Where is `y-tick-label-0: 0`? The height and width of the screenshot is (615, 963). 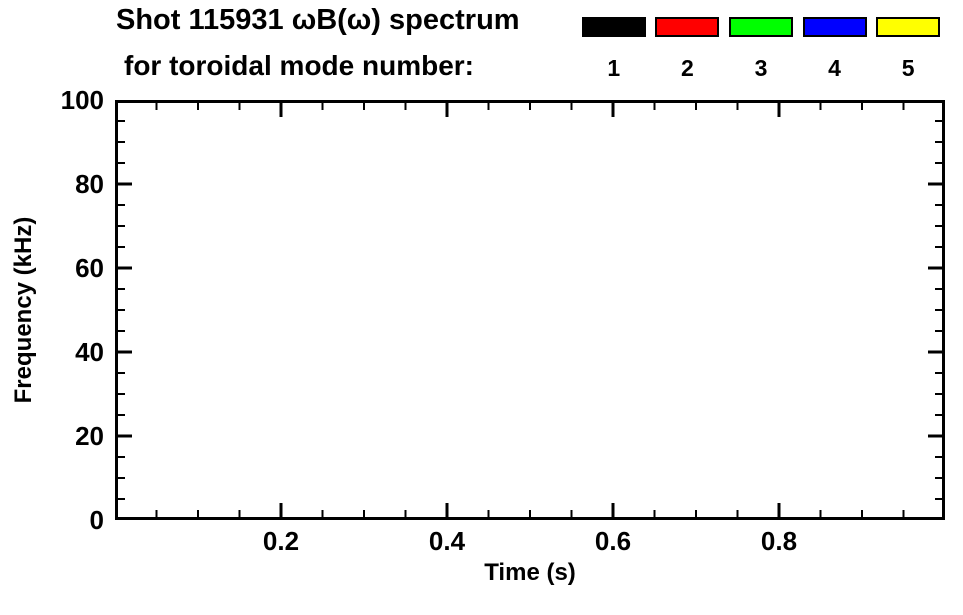
y-tick-label-0: 0 is located at coordinates (96, 520).